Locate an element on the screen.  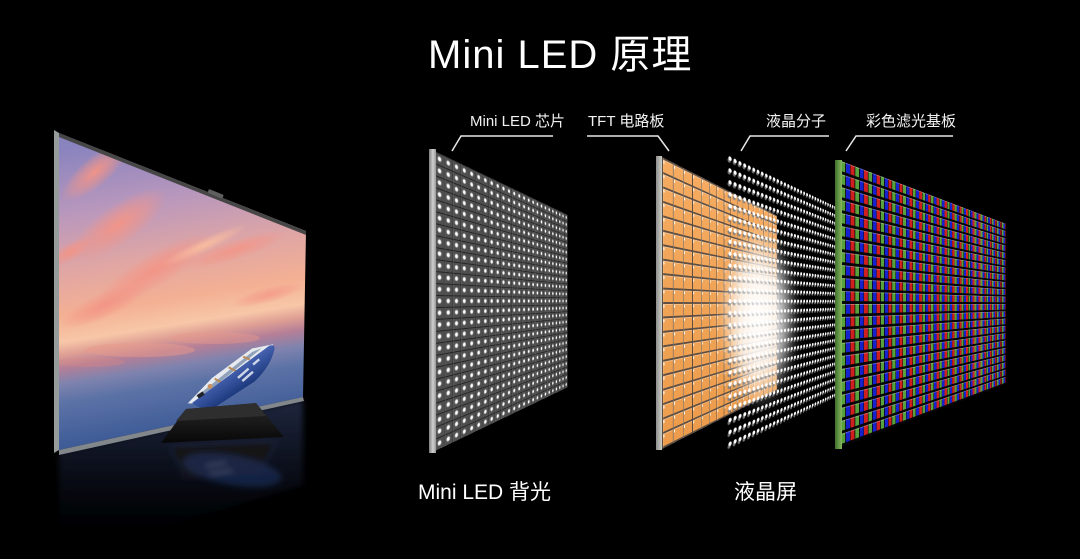
tv-logo is located at coordinates (215, 194).